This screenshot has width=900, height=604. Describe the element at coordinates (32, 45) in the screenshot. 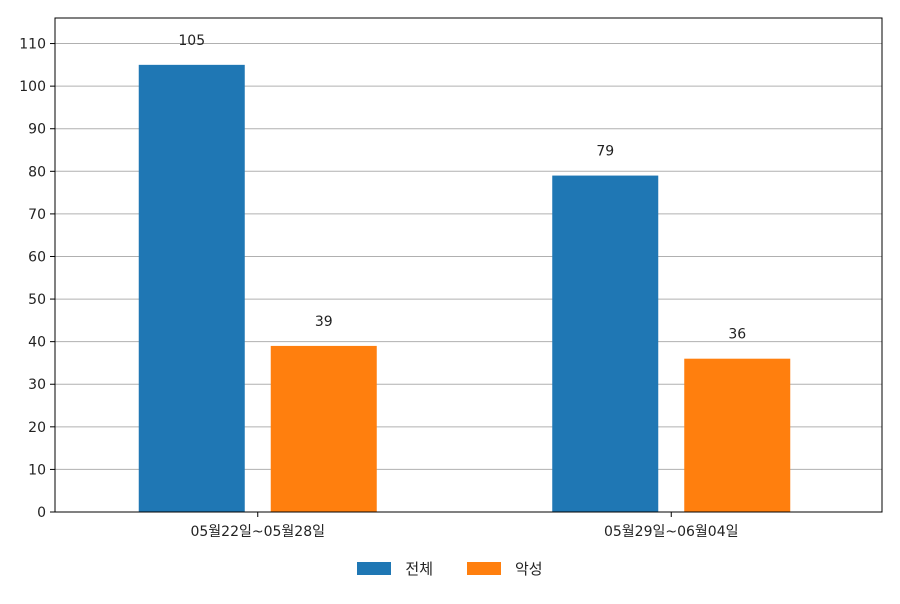

I see `y-tick-label: 110` at that location.